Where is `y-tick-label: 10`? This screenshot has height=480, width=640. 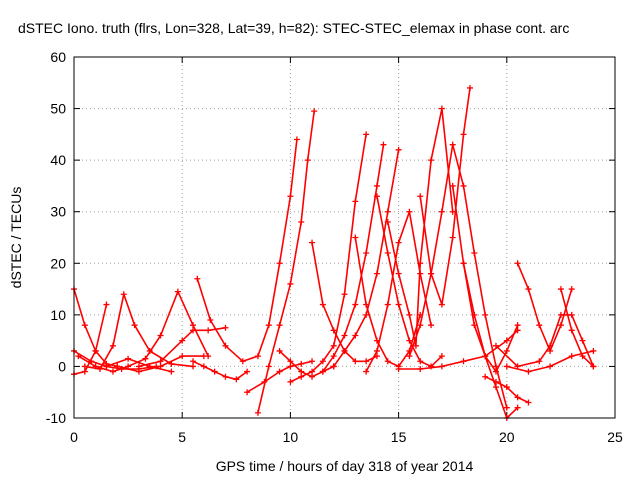
y-tick-label: 10 is located at coordinates (58, 315).